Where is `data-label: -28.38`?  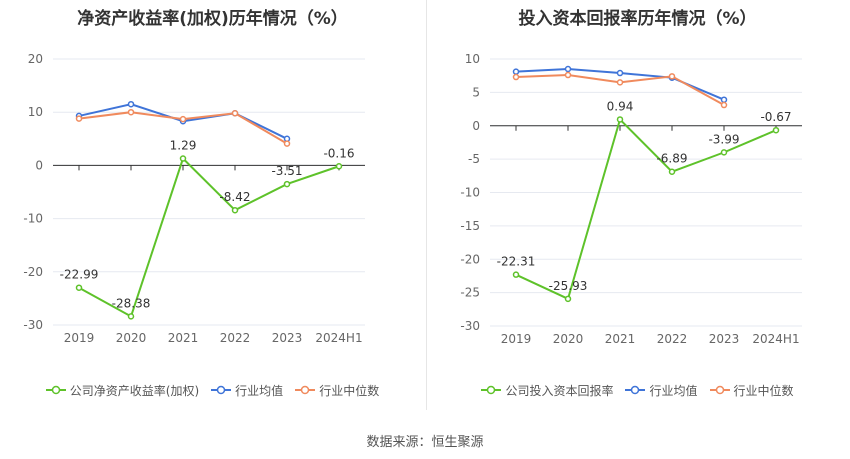
data-label: -28.38 is located at coordinates (131, 303).